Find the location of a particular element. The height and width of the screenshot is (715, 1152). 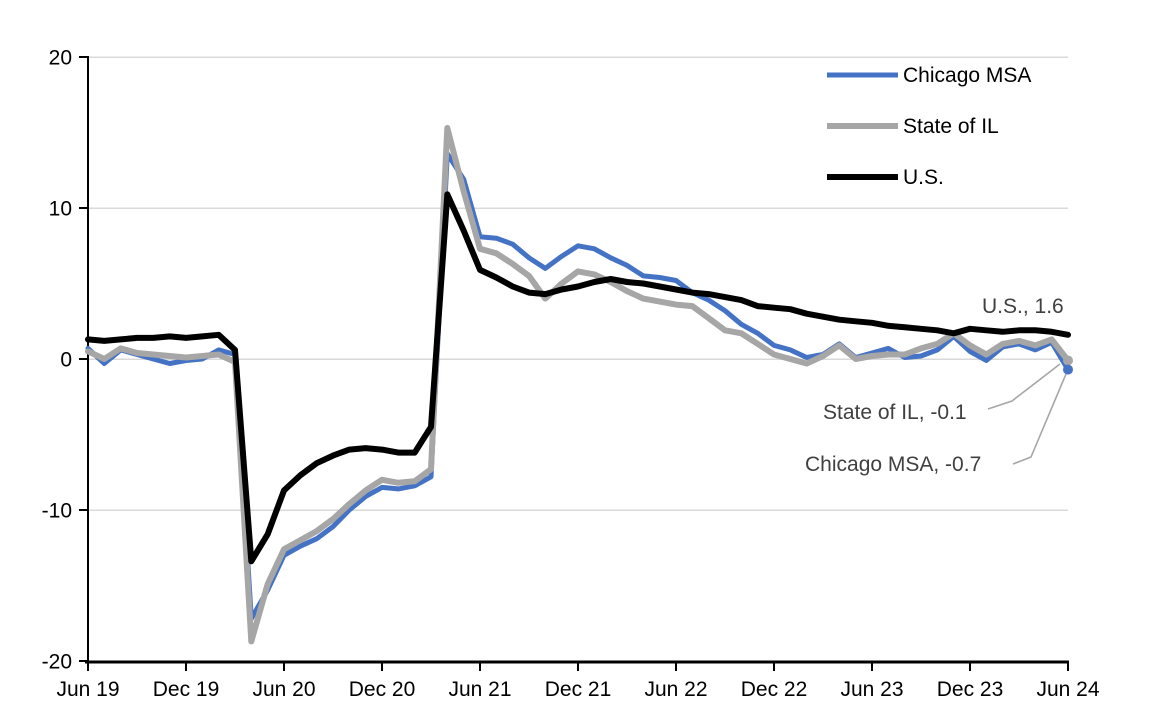

x-tick-label: Jun 24 is located at coordinates (1067, 689).